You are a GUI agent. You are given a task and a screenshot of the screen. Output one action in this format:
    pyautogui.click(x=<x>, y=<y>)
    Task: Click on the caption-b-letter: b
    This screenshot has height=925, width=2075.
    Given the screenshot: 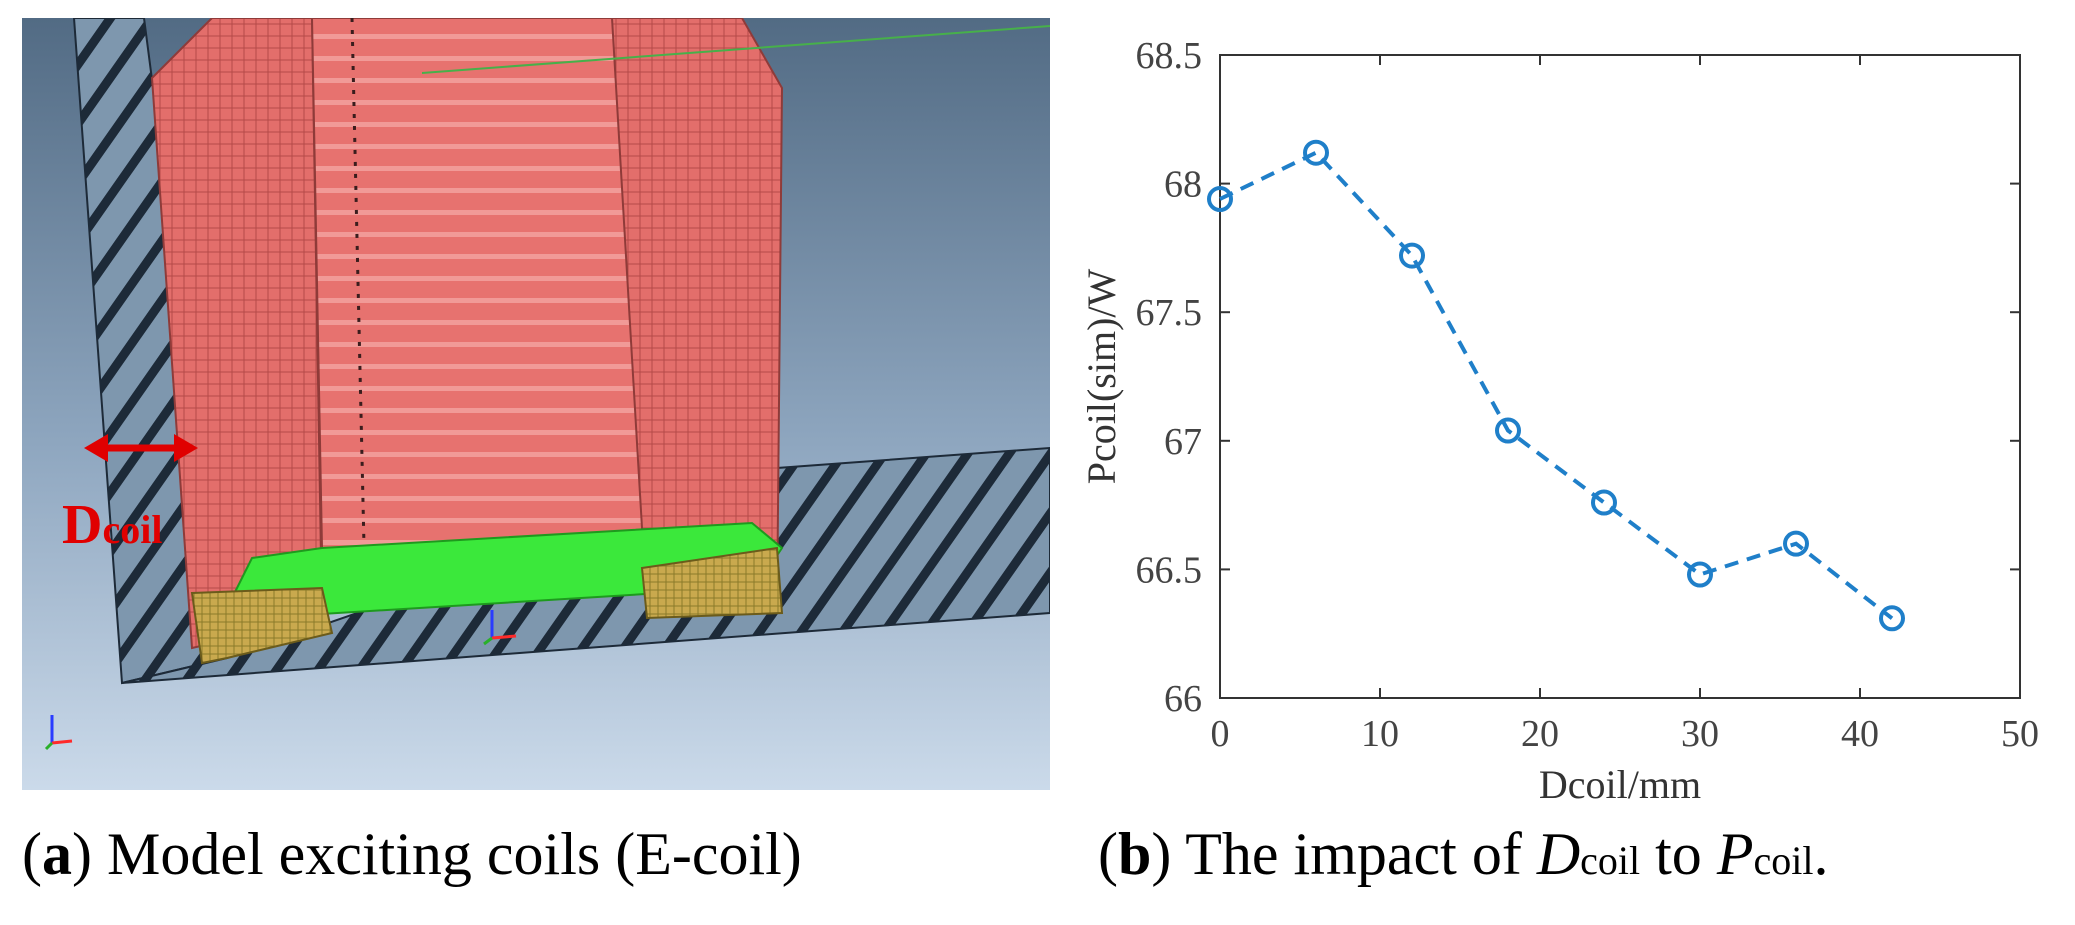 What is the action you would take?
    pyautogui.click(x=1134, y=854)
    